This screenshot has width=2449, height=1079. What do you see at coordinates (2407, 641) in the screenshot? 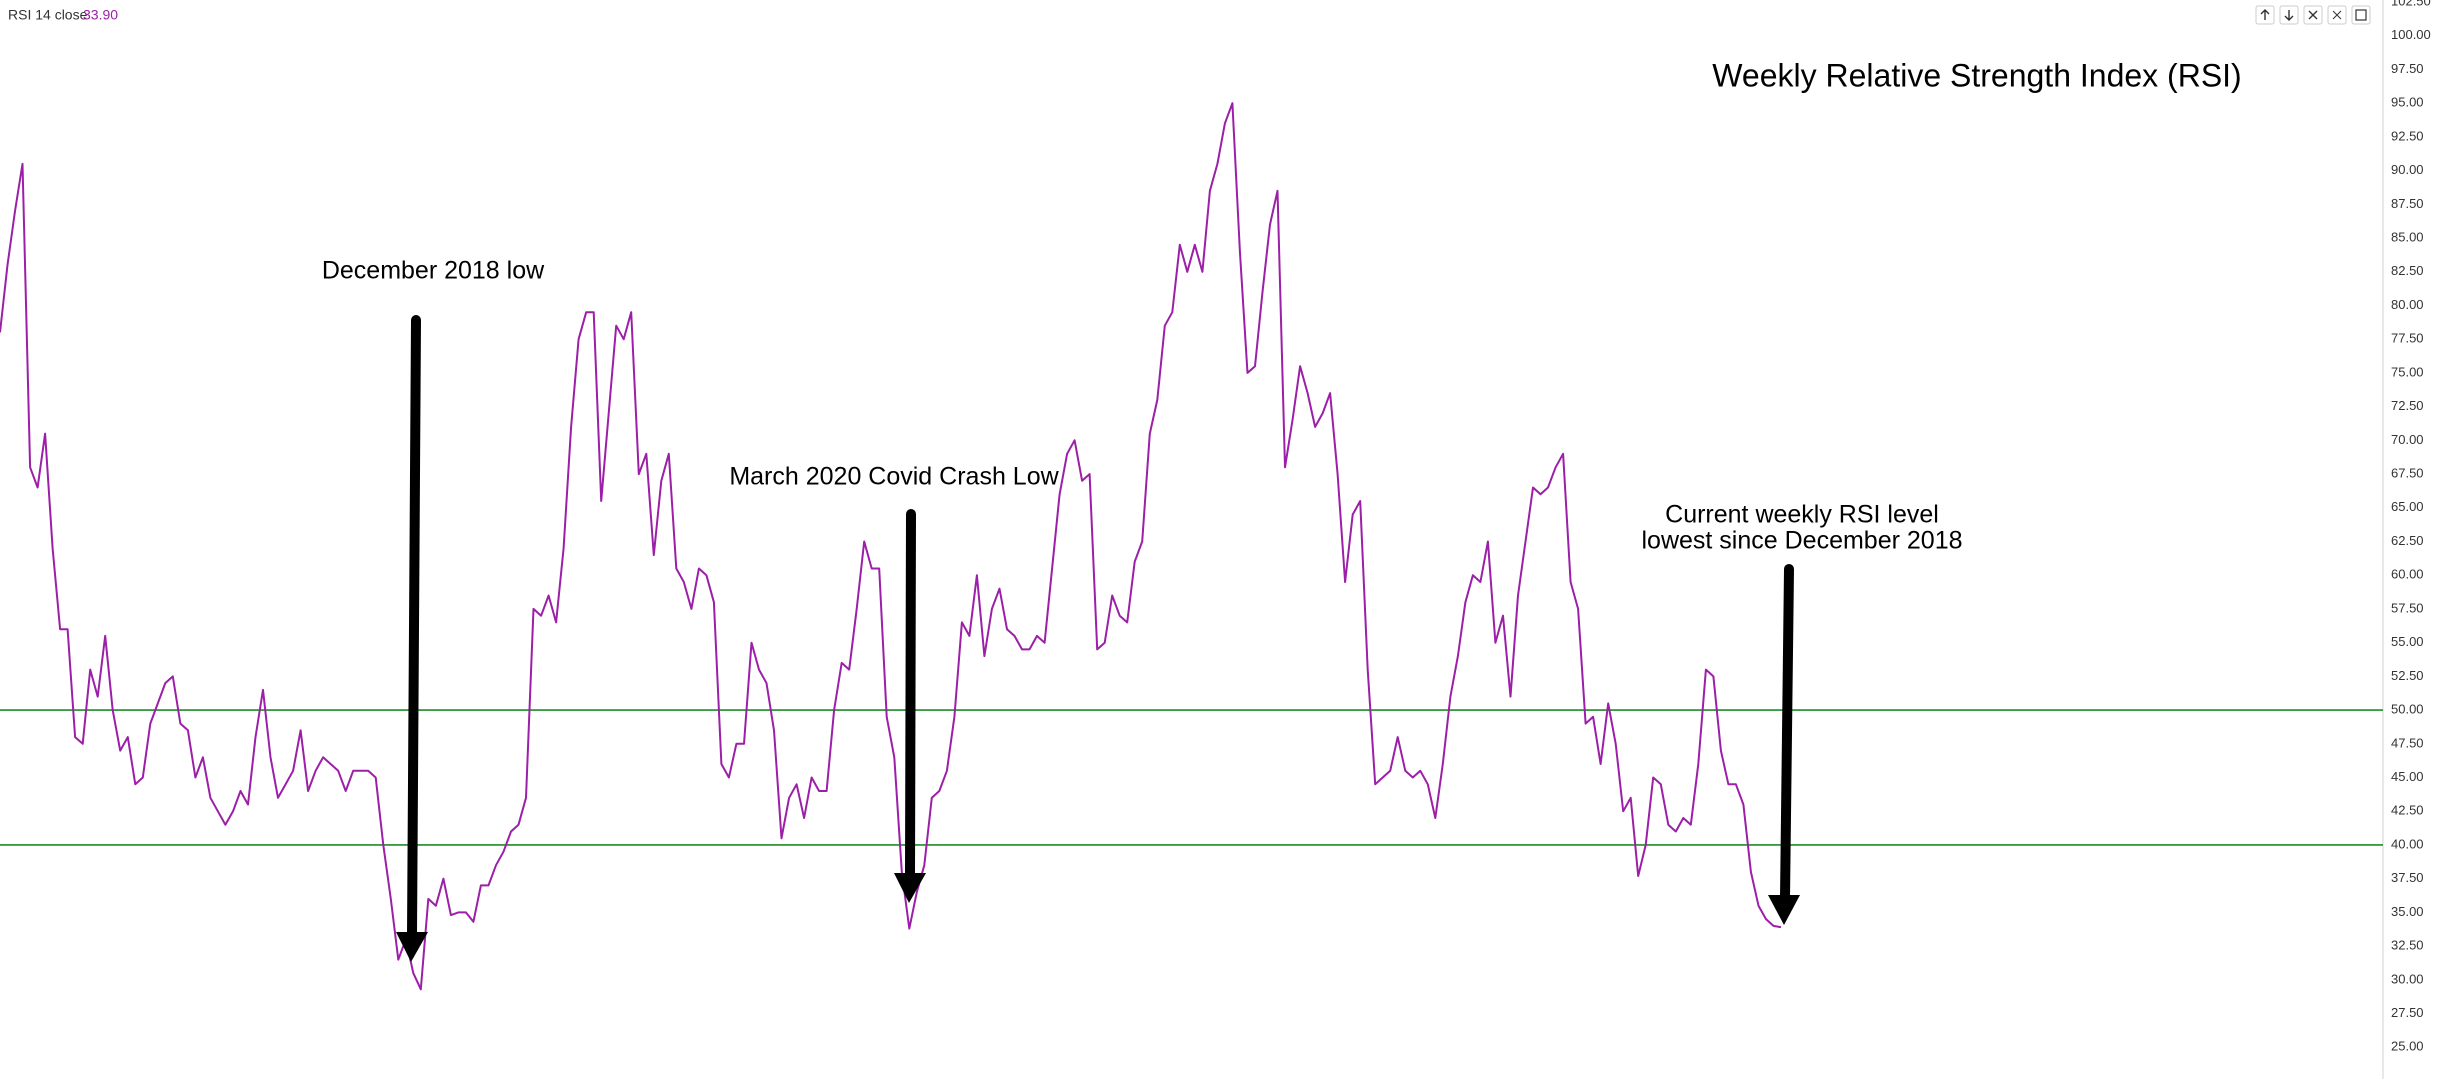
I see `y-tick-label: 55.00` at bounding box center [2407, 641].